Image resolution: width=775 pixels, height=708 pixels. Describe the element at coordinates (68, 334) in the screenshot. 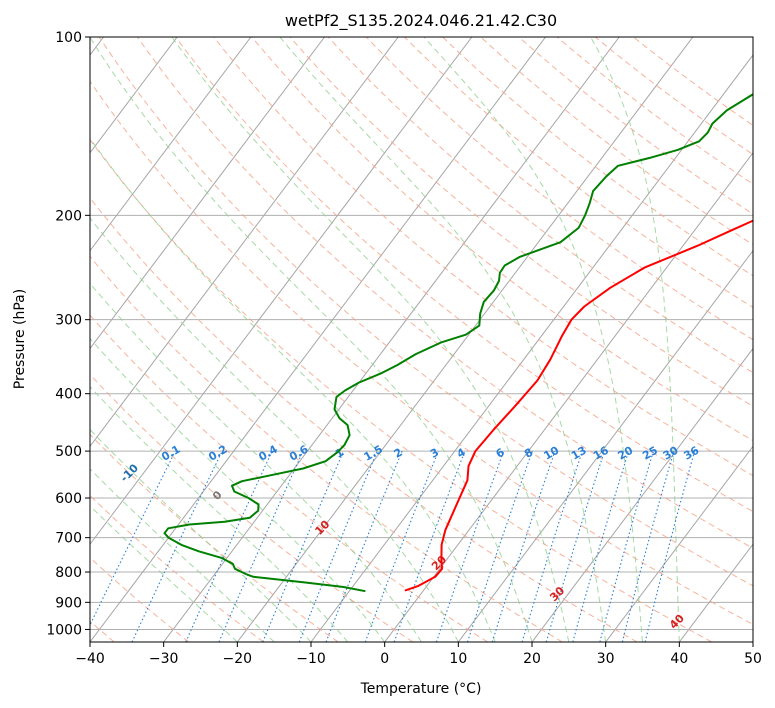

I see `y-axis-ticks: 100 200 300 400 500 600 700 800 900 1000` at that location.